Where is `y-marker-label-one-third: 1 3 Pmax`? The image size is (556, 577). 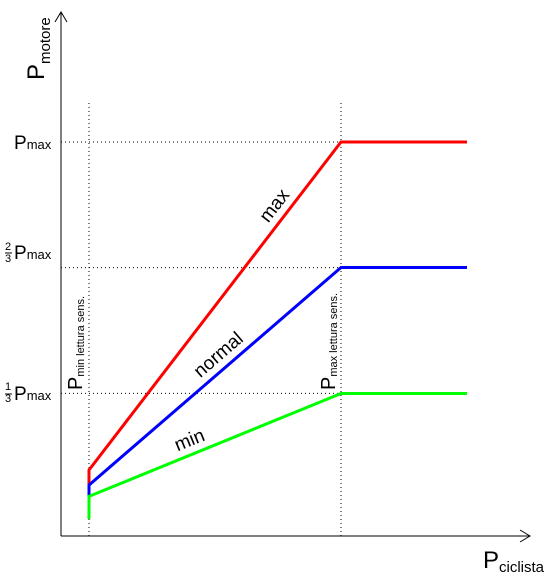 y-marker-label-one-third: 1 3 Pmax is located at coordinates (28, 390).